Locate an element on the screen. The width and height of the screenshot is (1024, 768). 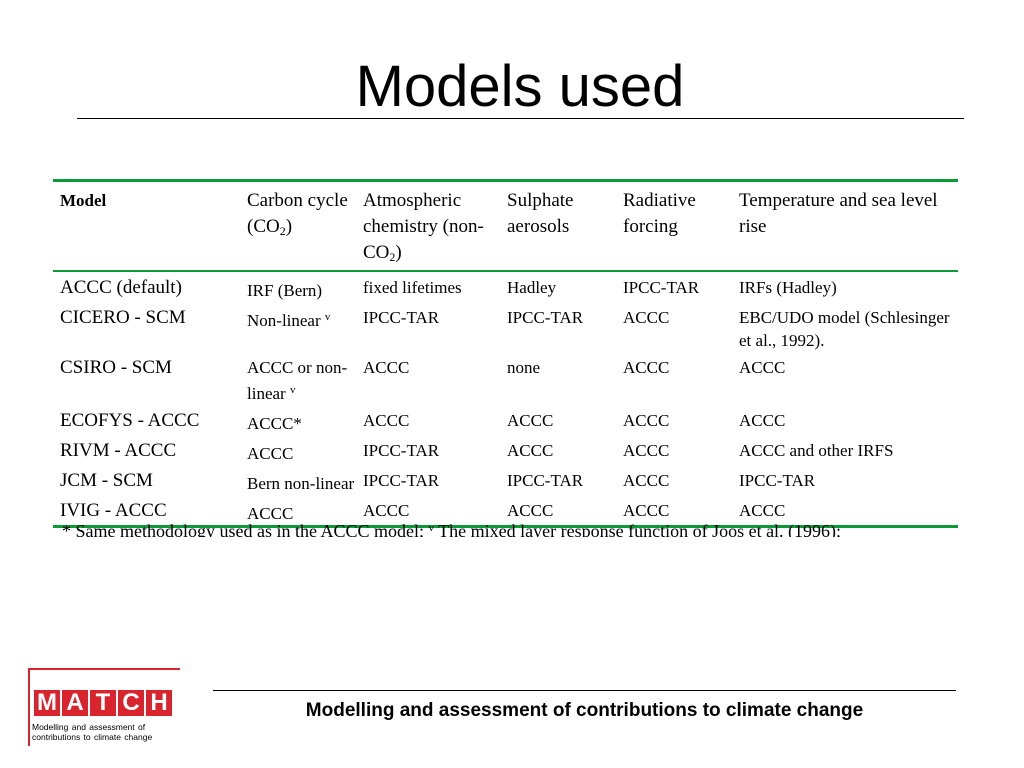
slide-title: Models used is located at coordinates (520, 86).